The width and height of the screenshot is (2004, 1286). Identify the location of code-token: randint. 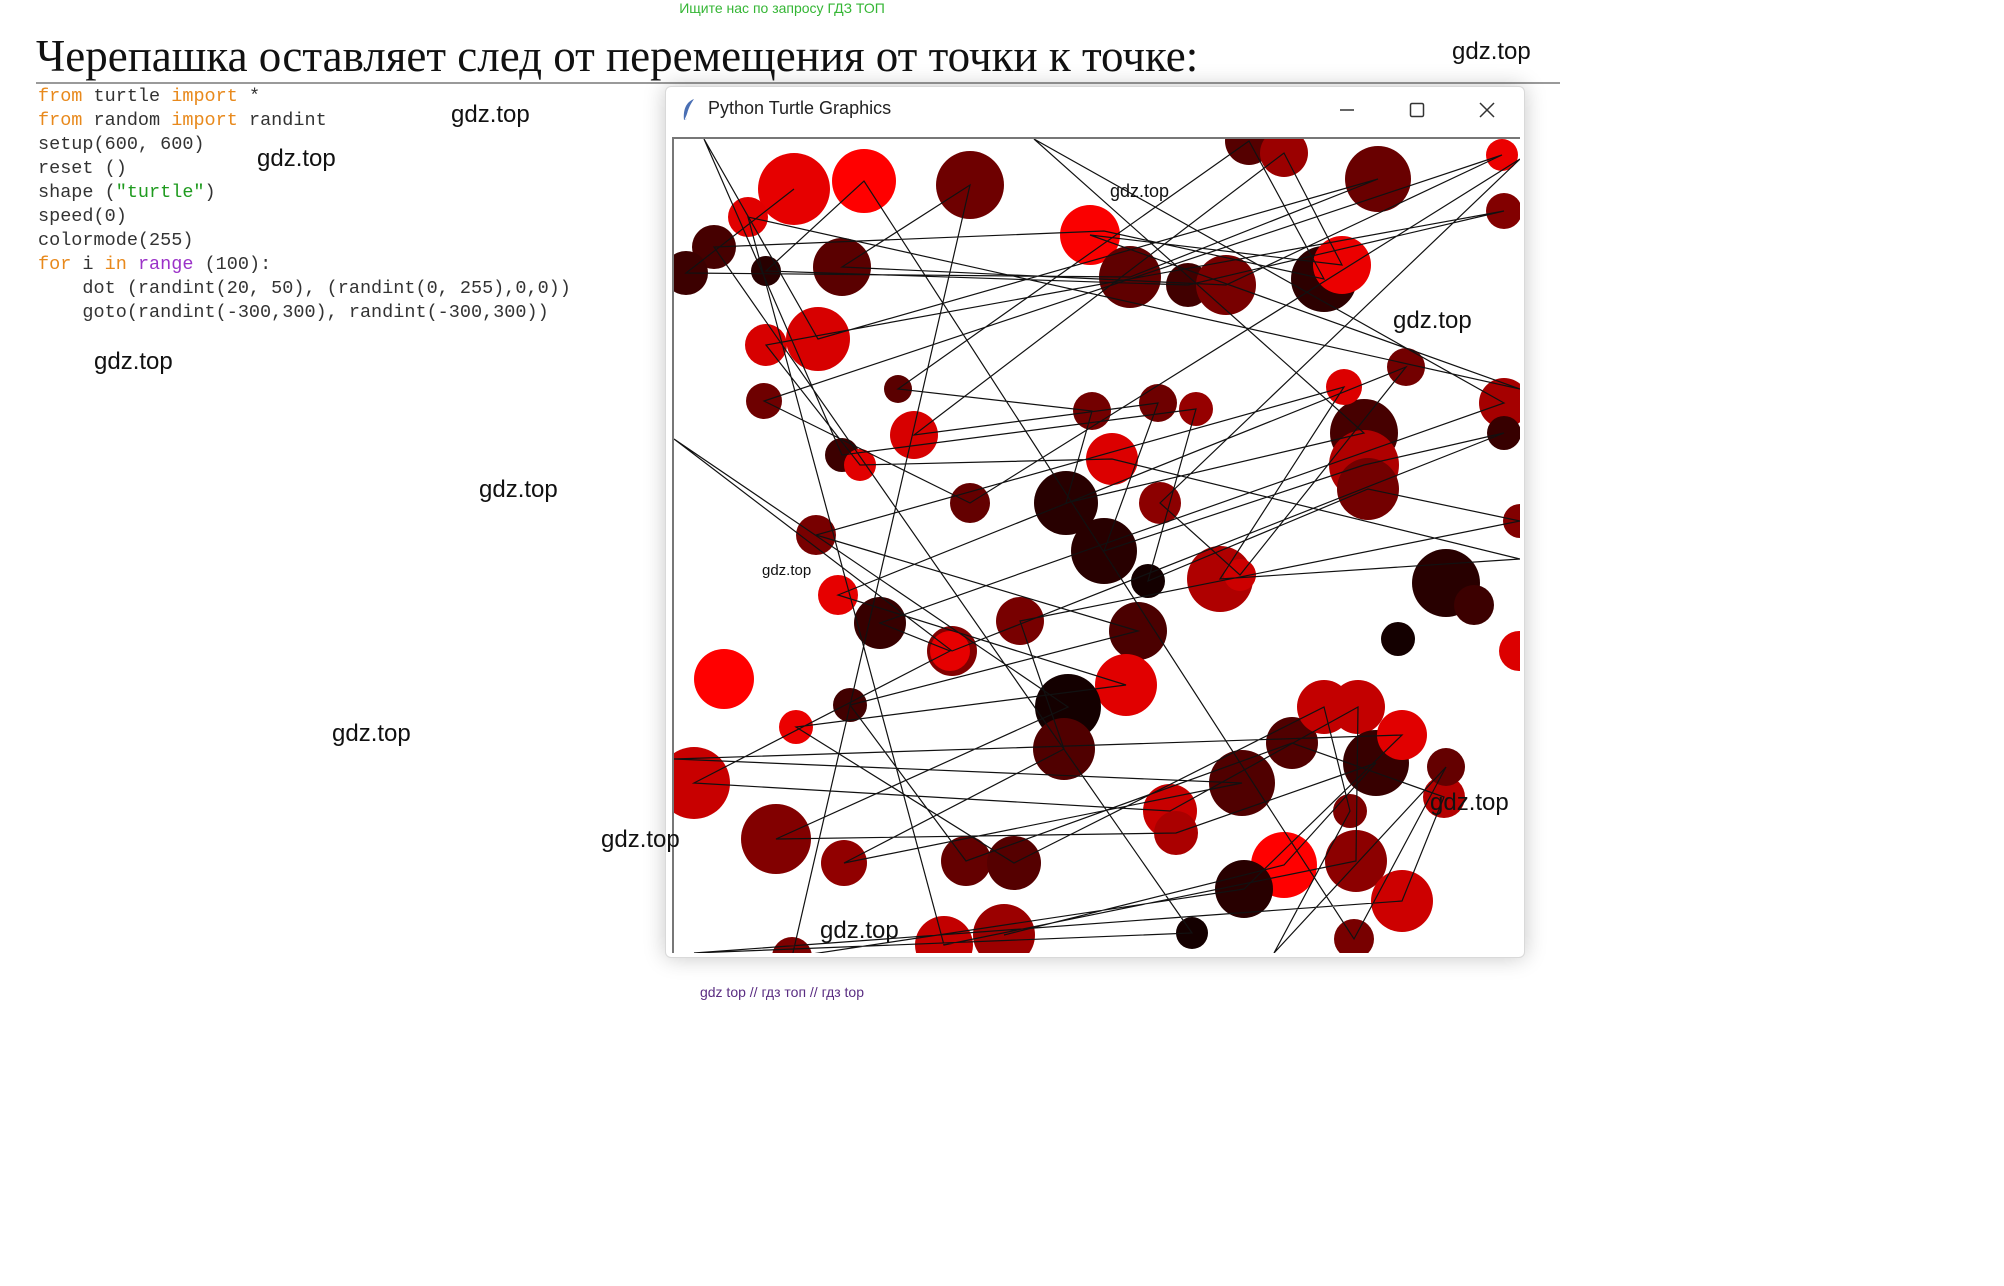
(282, 120).